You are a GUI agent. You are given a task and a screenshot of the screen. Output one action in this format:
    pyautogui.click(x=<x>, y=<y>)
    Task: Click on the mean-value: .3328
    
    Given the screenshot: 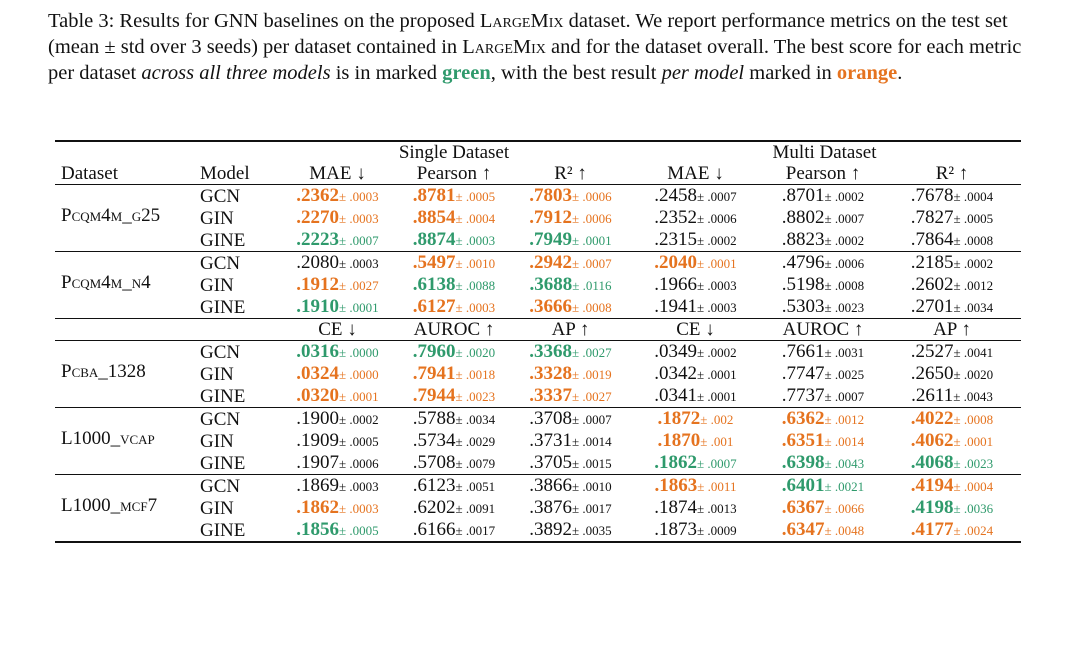 What is the action you would take?
    pyautogui.click(x=551, y=373)
    